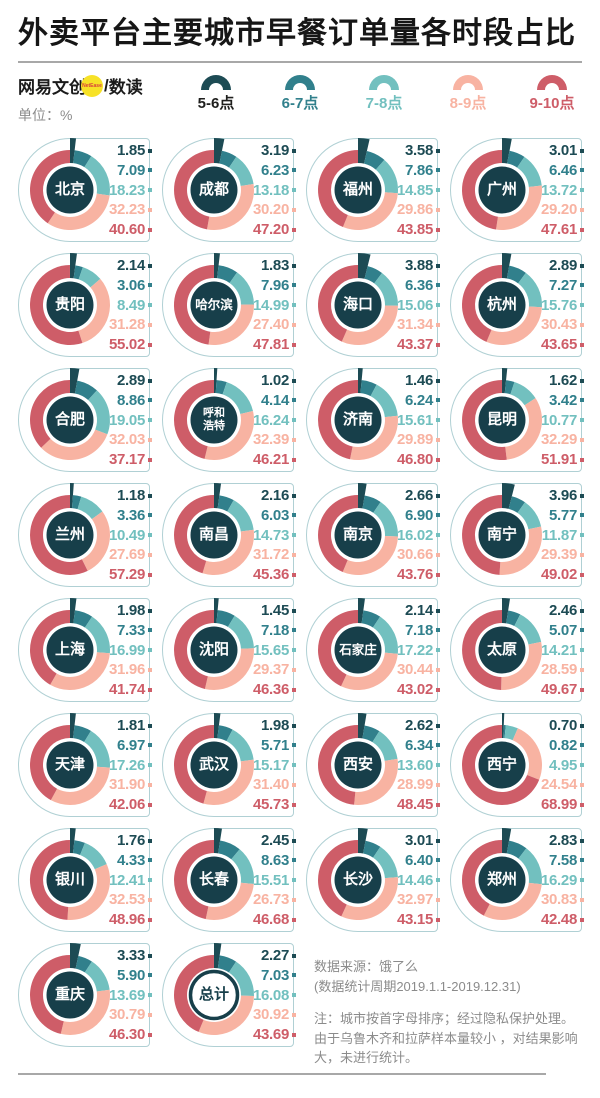 Image resolution: width=600 pixels, height=1098 pixels. Describe the element at coordinates (270, 190) in the screenshot. I see `value-number: 13.18` at that location.